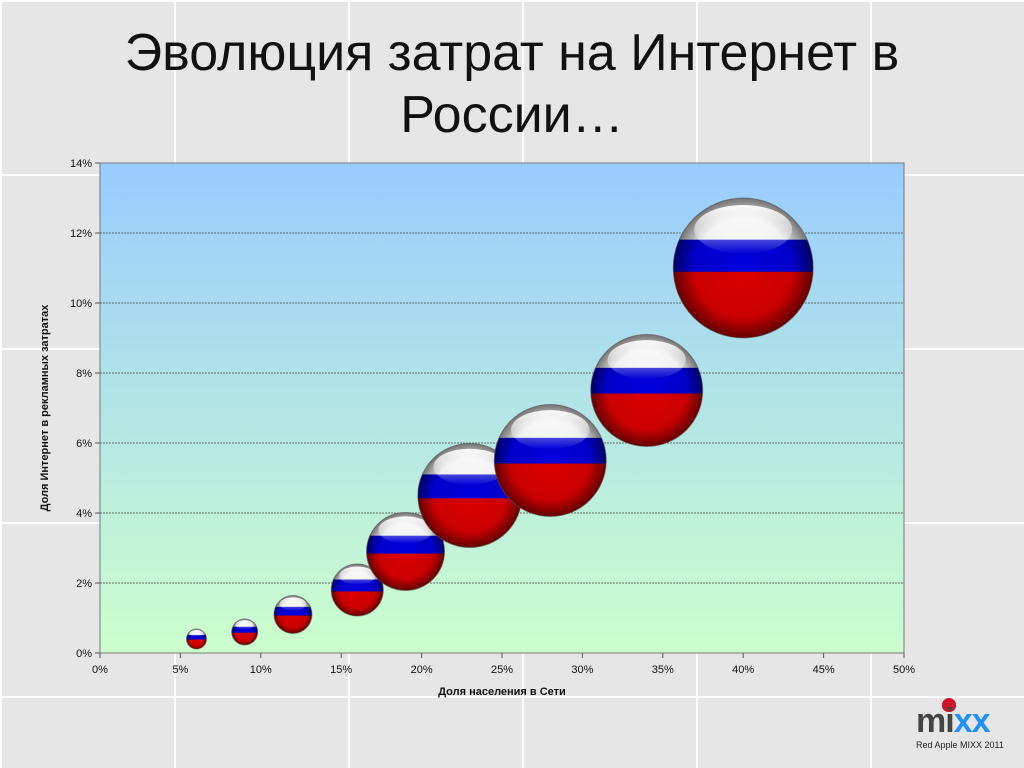 The image size is (1024, 768). Describe the element at coordinates (949, 705) in the screenshot. I see `red-apple-icon` at that location.